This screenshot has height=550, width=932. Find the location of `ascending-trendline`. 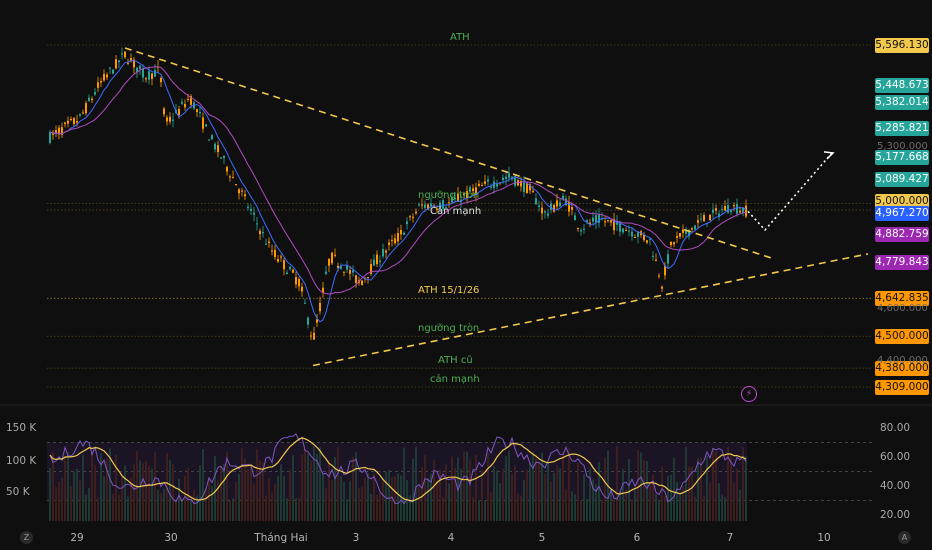

ascending-trendline is located at coordinates (590, 310).